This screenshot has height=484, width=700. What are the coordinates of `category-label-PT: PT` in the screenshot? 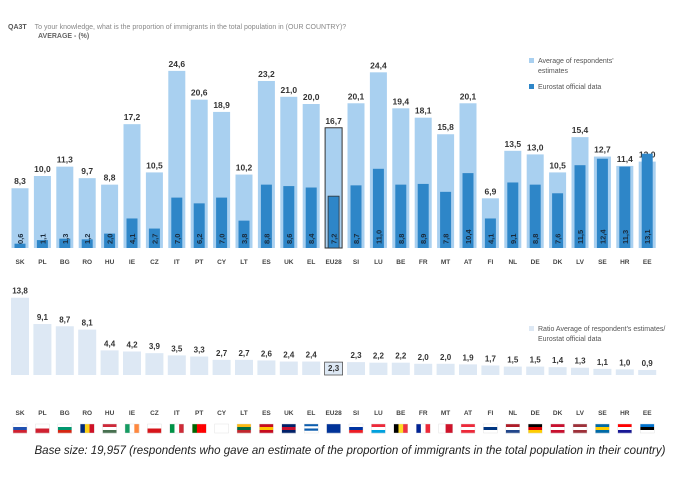 It's located at (199, 262).